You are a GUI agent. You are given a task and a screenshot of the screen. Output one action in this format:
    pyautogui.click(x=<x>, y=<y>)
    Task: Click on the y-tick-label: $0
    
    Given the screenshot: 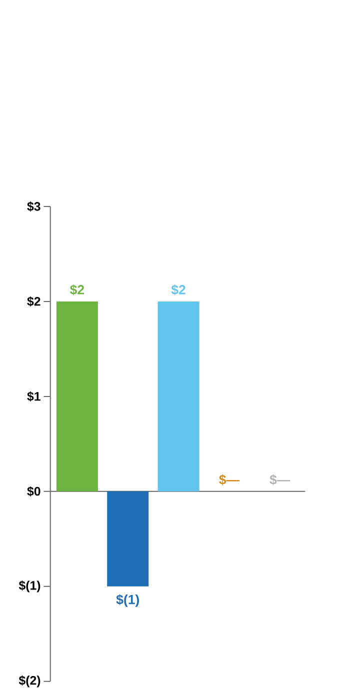 What is the action you would take?
    pyautogui.click(x=33, y=491)
    